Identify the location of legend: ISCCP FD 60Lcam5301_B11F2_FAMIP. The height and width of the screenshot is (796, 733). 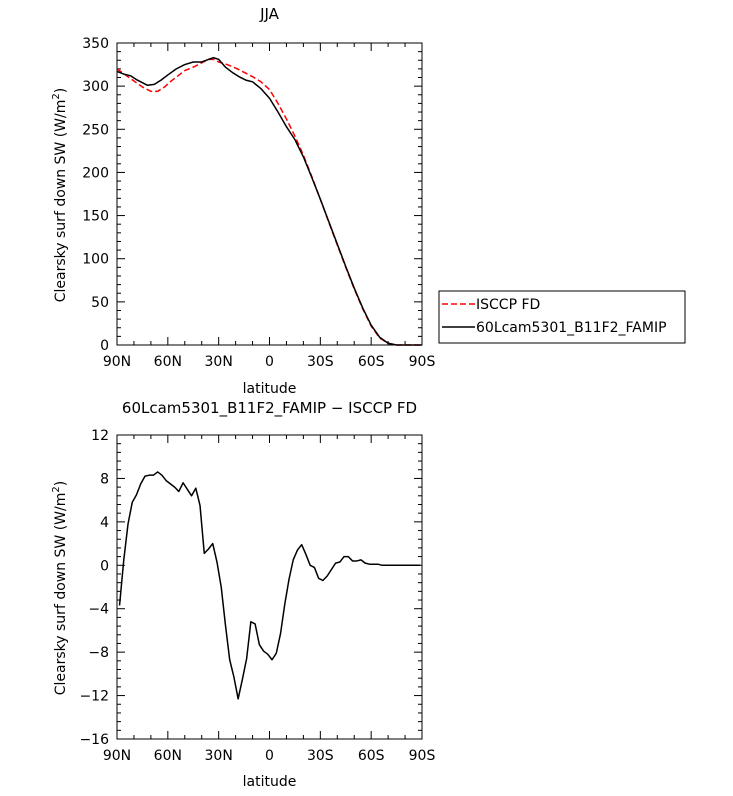
(562, 317).